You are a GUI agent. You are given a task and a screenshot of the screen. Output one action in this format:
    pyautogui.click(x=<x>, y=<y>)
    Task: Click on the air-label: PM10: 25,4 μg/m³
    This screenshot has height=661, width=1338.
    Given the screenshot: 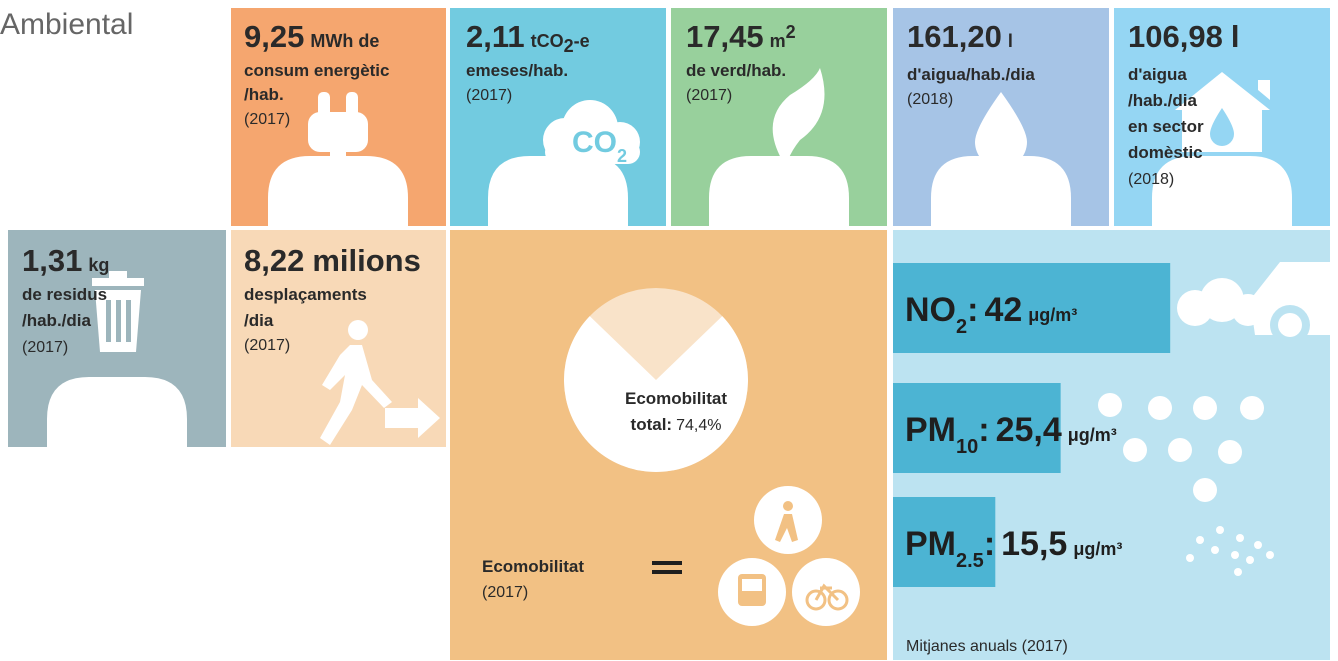 What is the action you would take?
    pyautogui.click(x=1011, y=434)
    